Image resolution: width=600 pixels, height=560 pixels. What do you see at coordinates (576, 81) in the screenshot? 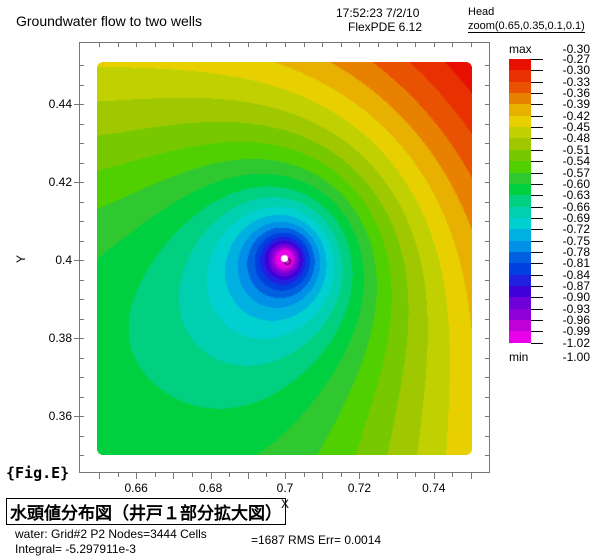
I see `legend-level-label: -0.33` at bounding box center [576, 81].